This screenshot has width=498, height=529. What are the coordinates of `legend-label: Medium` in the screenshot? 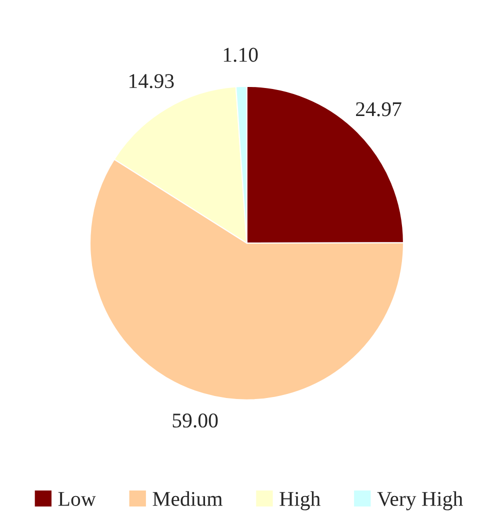 It's located at (187, 498).